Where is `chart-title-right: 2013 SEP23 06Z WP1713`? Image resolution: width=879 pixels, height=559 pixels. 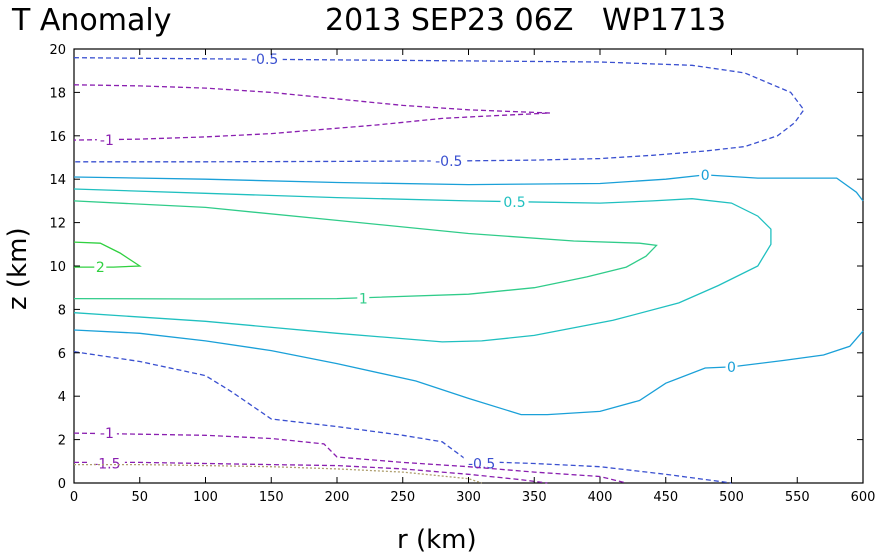 chart-title-right: 2013 SEP23 06Z WP1713 is located at coordinates (525, 20).